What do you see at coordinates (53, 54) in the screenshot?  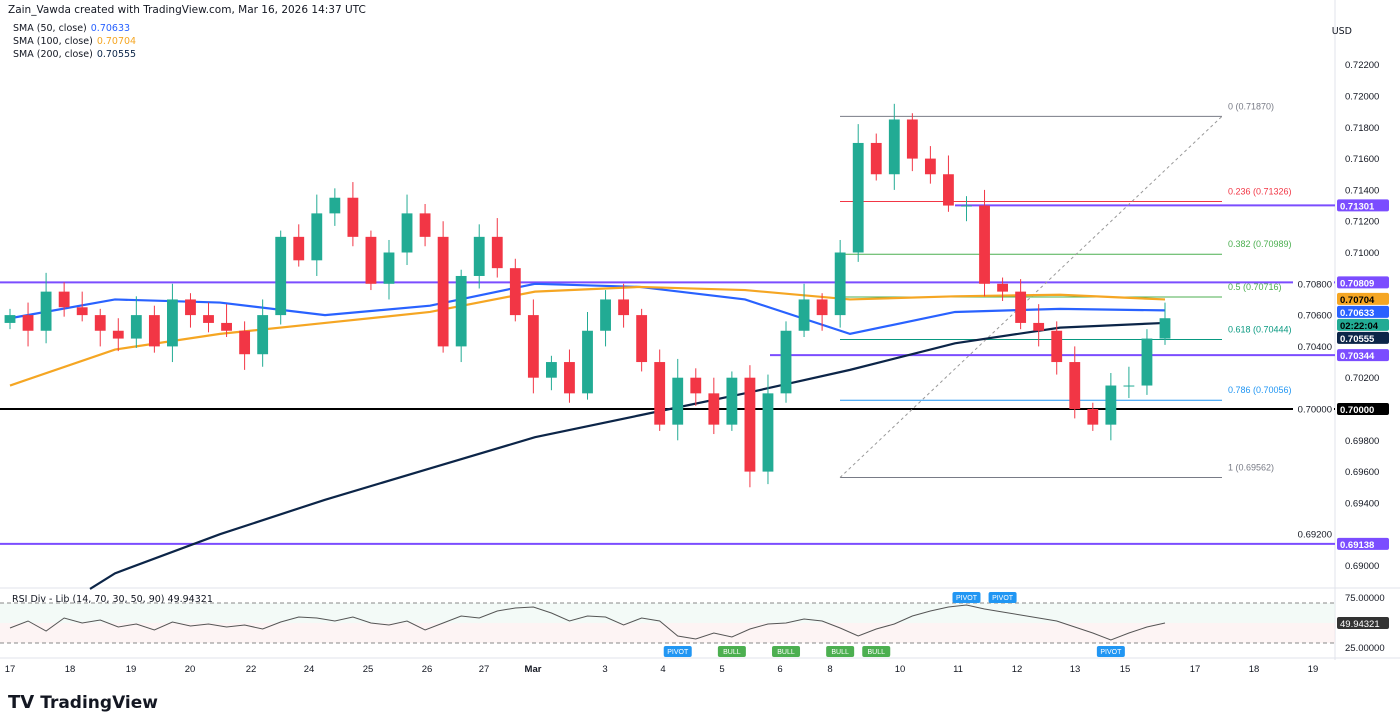 I see `legend-label: SMA (200, close)` at bounding box center [53, 54].